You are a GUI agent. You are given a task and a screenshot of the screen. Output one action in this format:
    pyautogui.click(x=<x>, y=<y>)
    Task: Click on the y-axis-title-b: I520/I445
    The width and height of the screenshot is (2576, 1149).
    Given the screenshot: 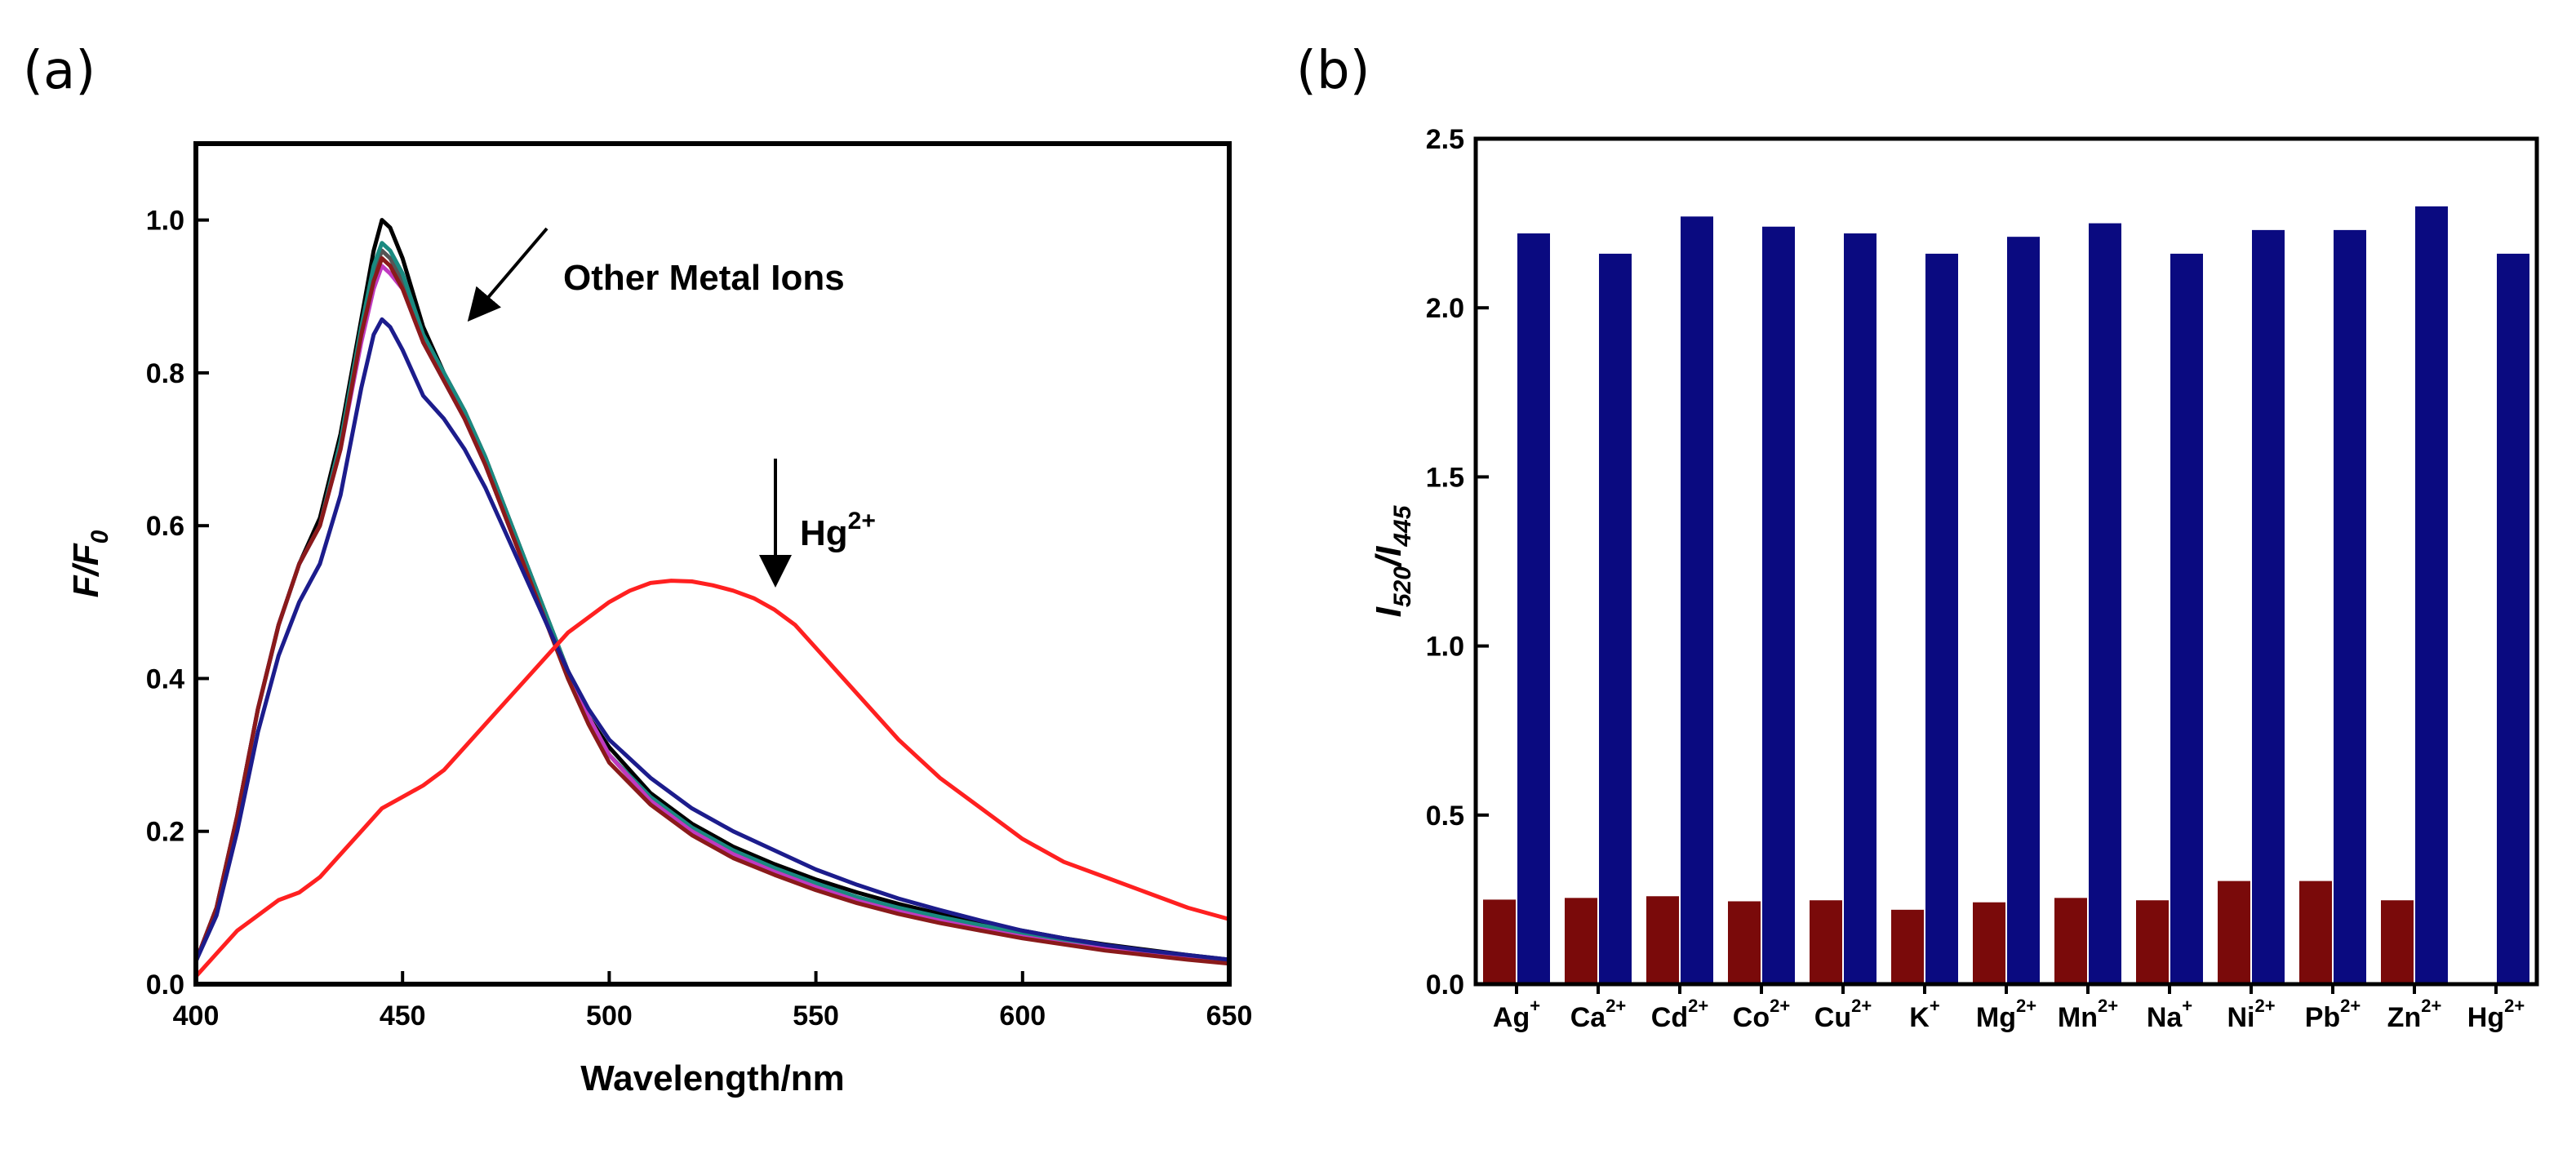 What is the action you would take?
    pyautogui.click(x=1392, y=560)
    